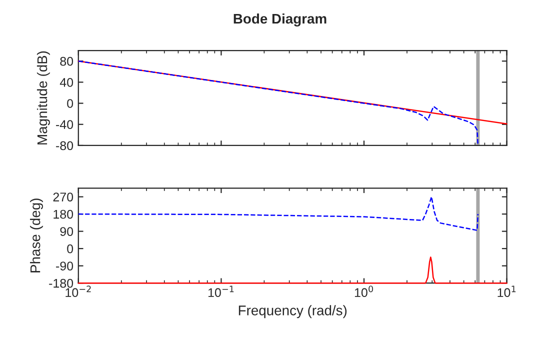 Image resolution: width=560 pixels, height=337 pixels. Describe the element at coordinates (65, 266) in the screenshot. I see `y-tick-label: -90` at that location.